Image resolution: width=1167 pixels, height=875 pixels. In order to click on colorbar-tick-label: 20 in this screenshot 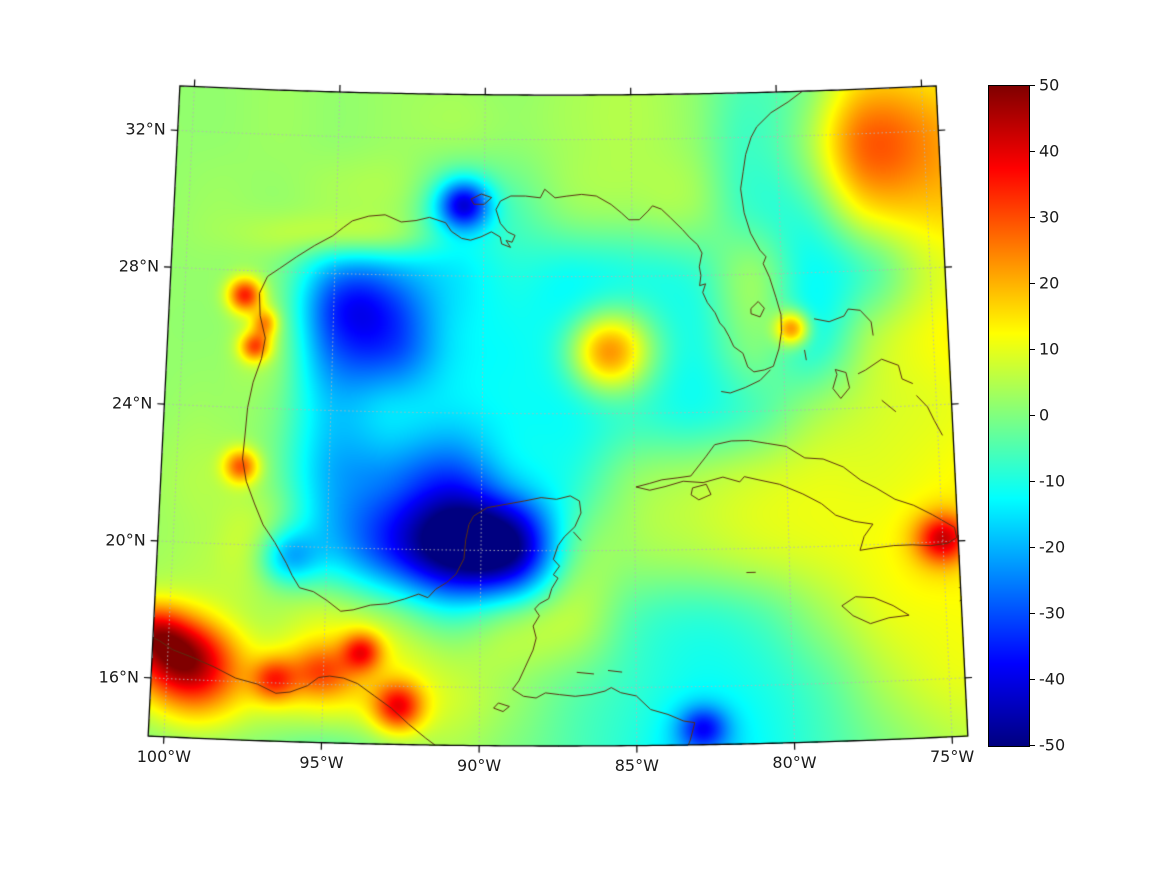, I will do `click(1049, 283)`.